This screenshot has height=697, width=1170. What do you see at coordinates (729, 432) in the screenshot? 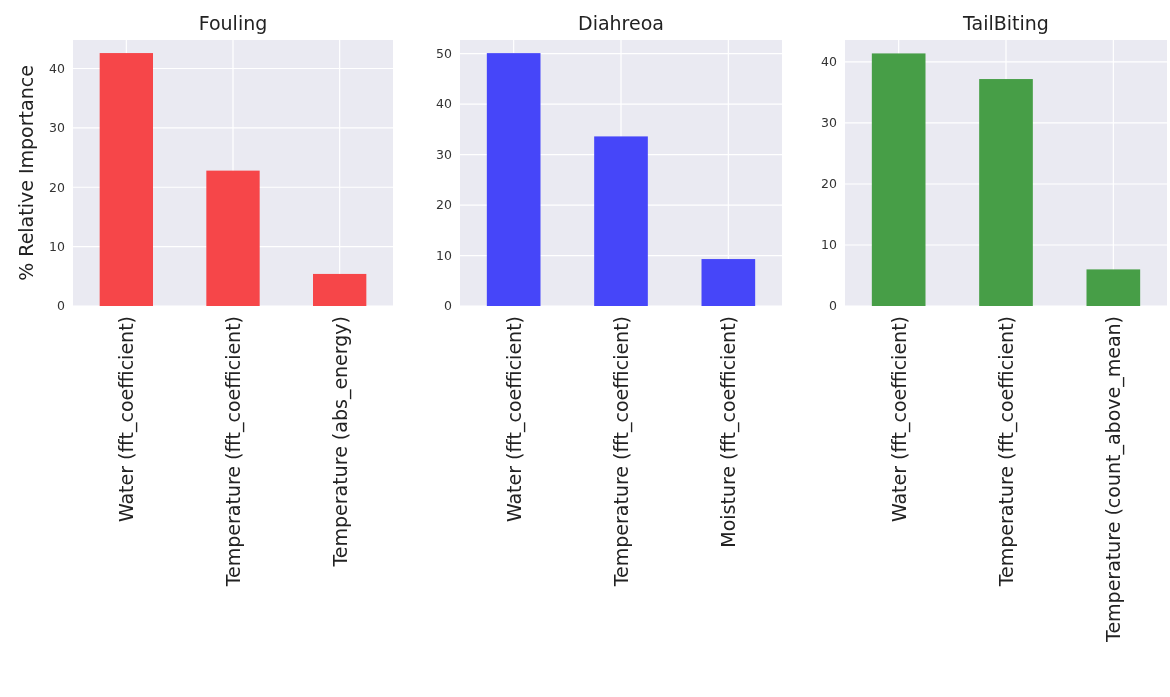
I see `x-tick-label: Moisture (fft_coefficient)` at bounding box center [729, 432].